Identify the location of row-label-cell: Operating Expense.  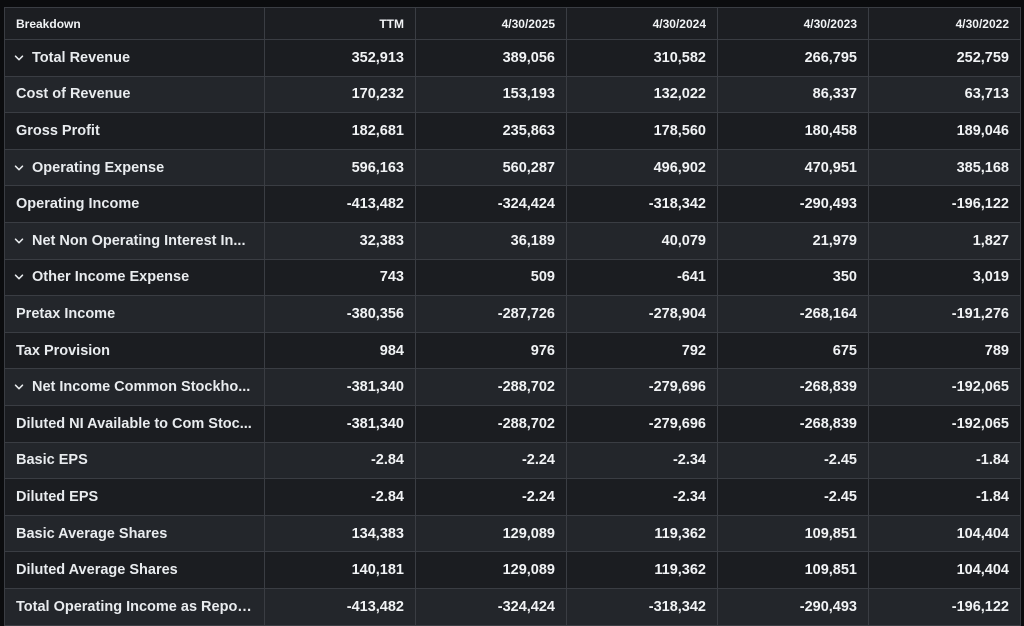
(135, 168).